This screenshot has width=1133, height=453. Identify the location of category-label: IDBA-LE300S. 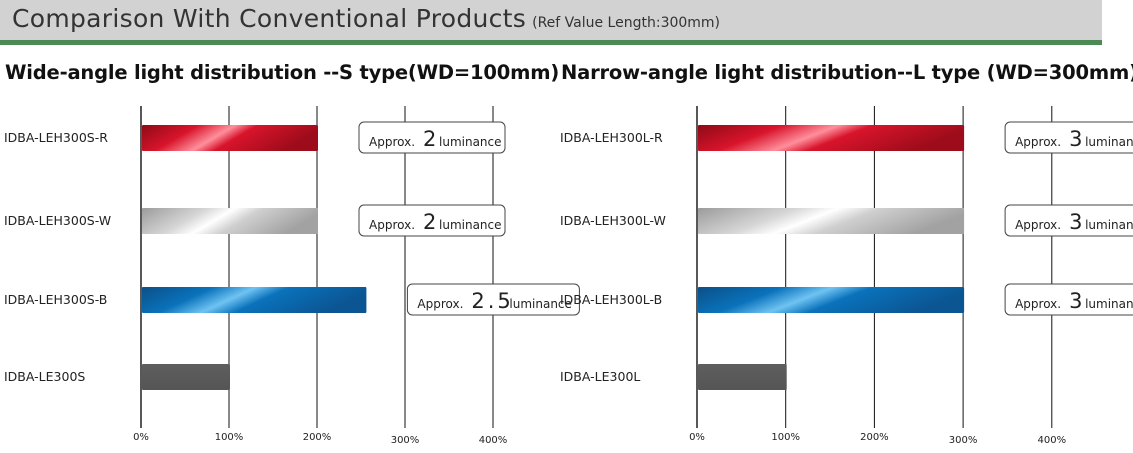
(44, 376).